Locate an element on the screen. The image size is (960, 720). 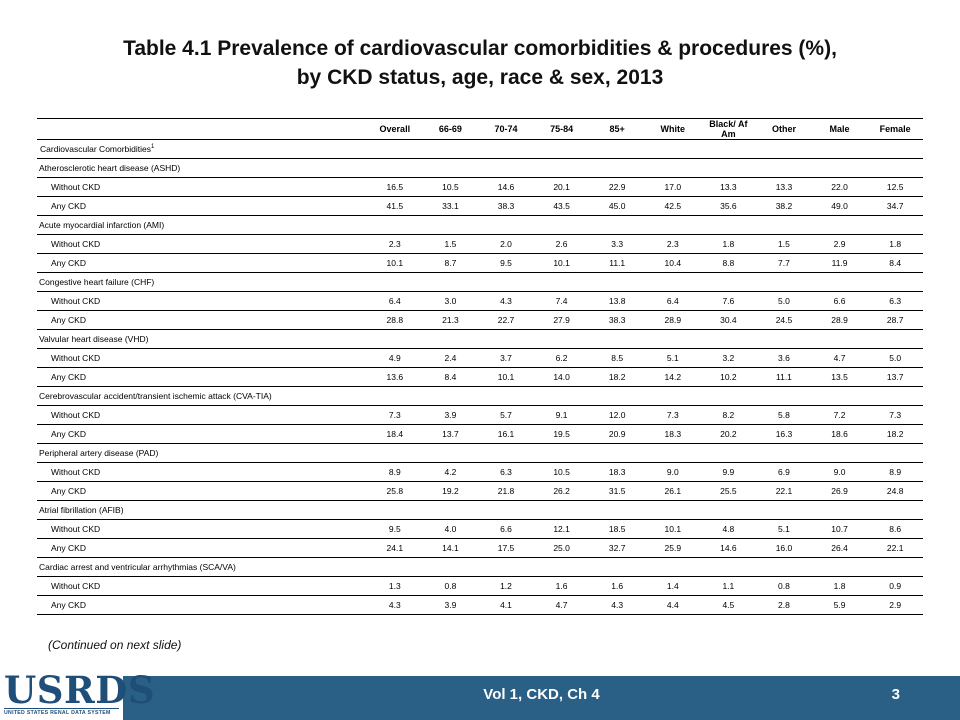
column-header: Male is located at coordinates (839, 129).